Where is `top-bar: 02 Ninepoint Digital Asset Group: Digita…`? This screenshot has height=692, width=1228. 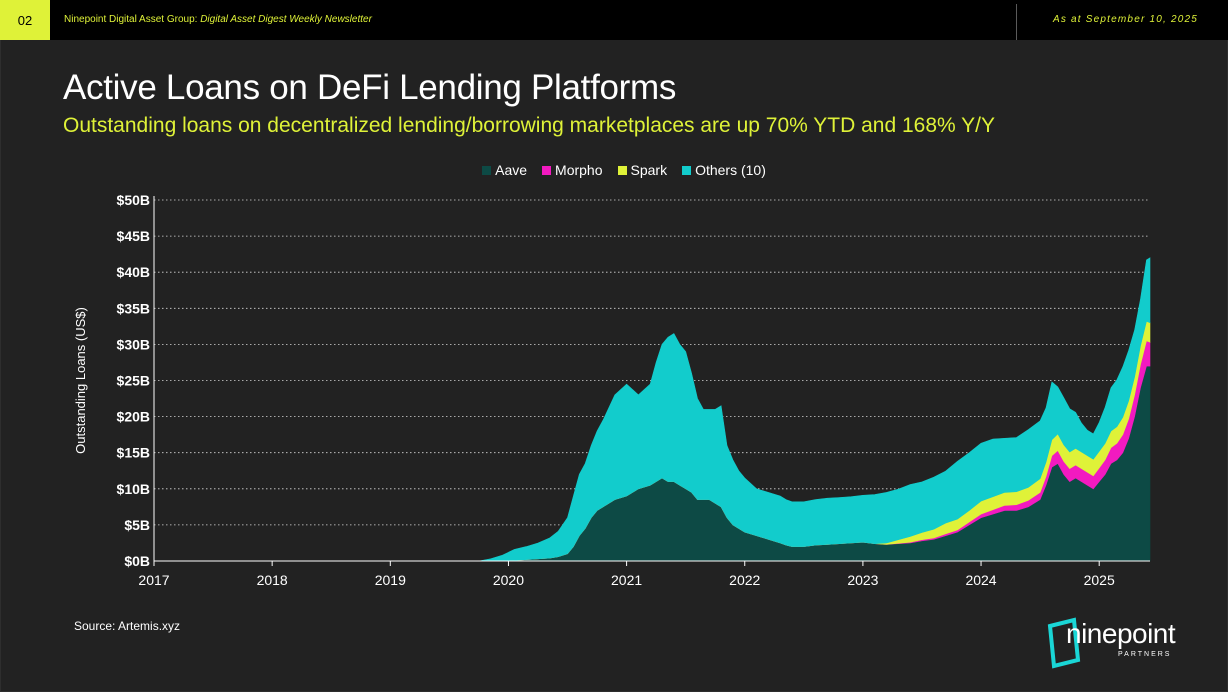
top-bar: 02 Ninepoint Digital Asset Group: Digita… is located at coordinates (614, 20).